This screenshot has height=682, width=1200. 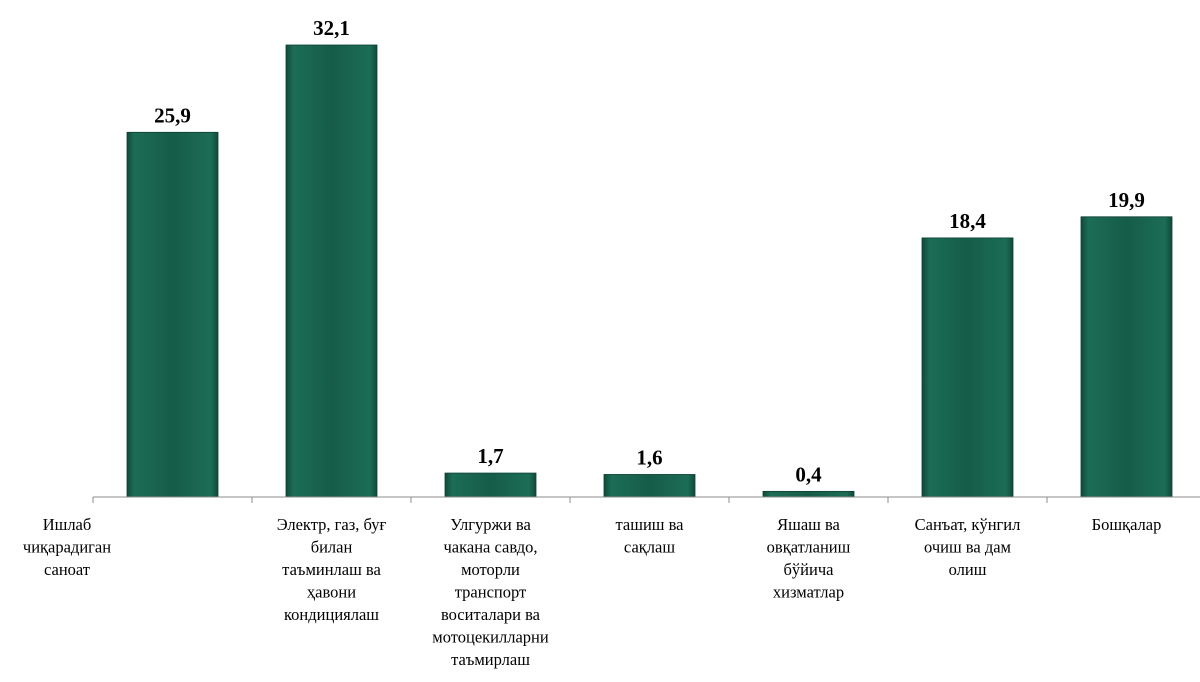 I want to click on category-label: Яшаш ва овқатланиш бўйича хизматлар, so click(x=809, y=558).